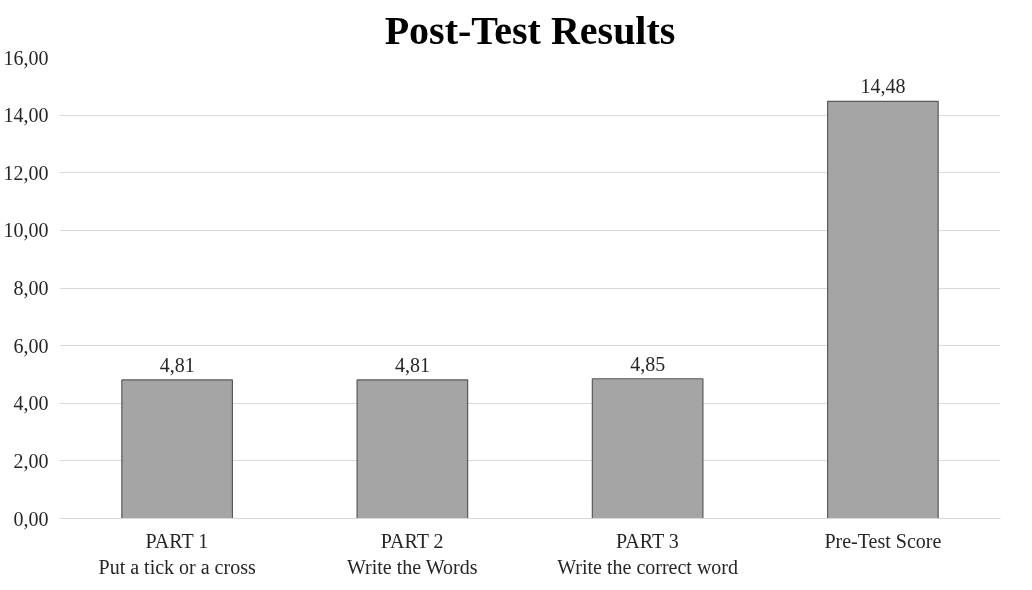  Describe the element at coordinates (31, 518) in the screenshot. I see `y-tick-label: 0,00` at that location.